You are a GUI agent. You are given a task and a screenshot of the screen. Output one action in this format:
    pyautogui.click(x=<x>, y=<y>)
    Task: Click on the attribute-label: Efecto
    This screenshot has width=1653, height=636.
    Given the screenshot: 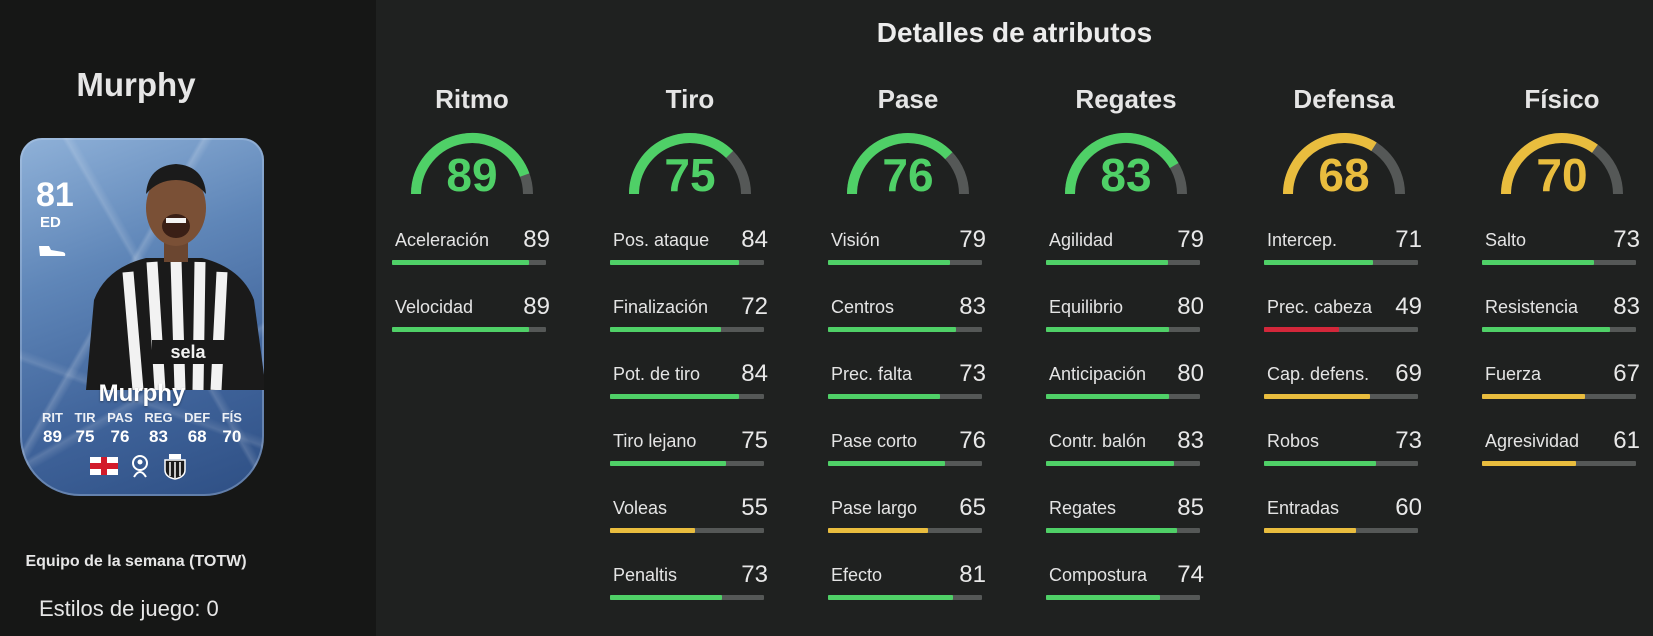 What is the action you would take?
    pyautogui.click(x=857, y=575)
    